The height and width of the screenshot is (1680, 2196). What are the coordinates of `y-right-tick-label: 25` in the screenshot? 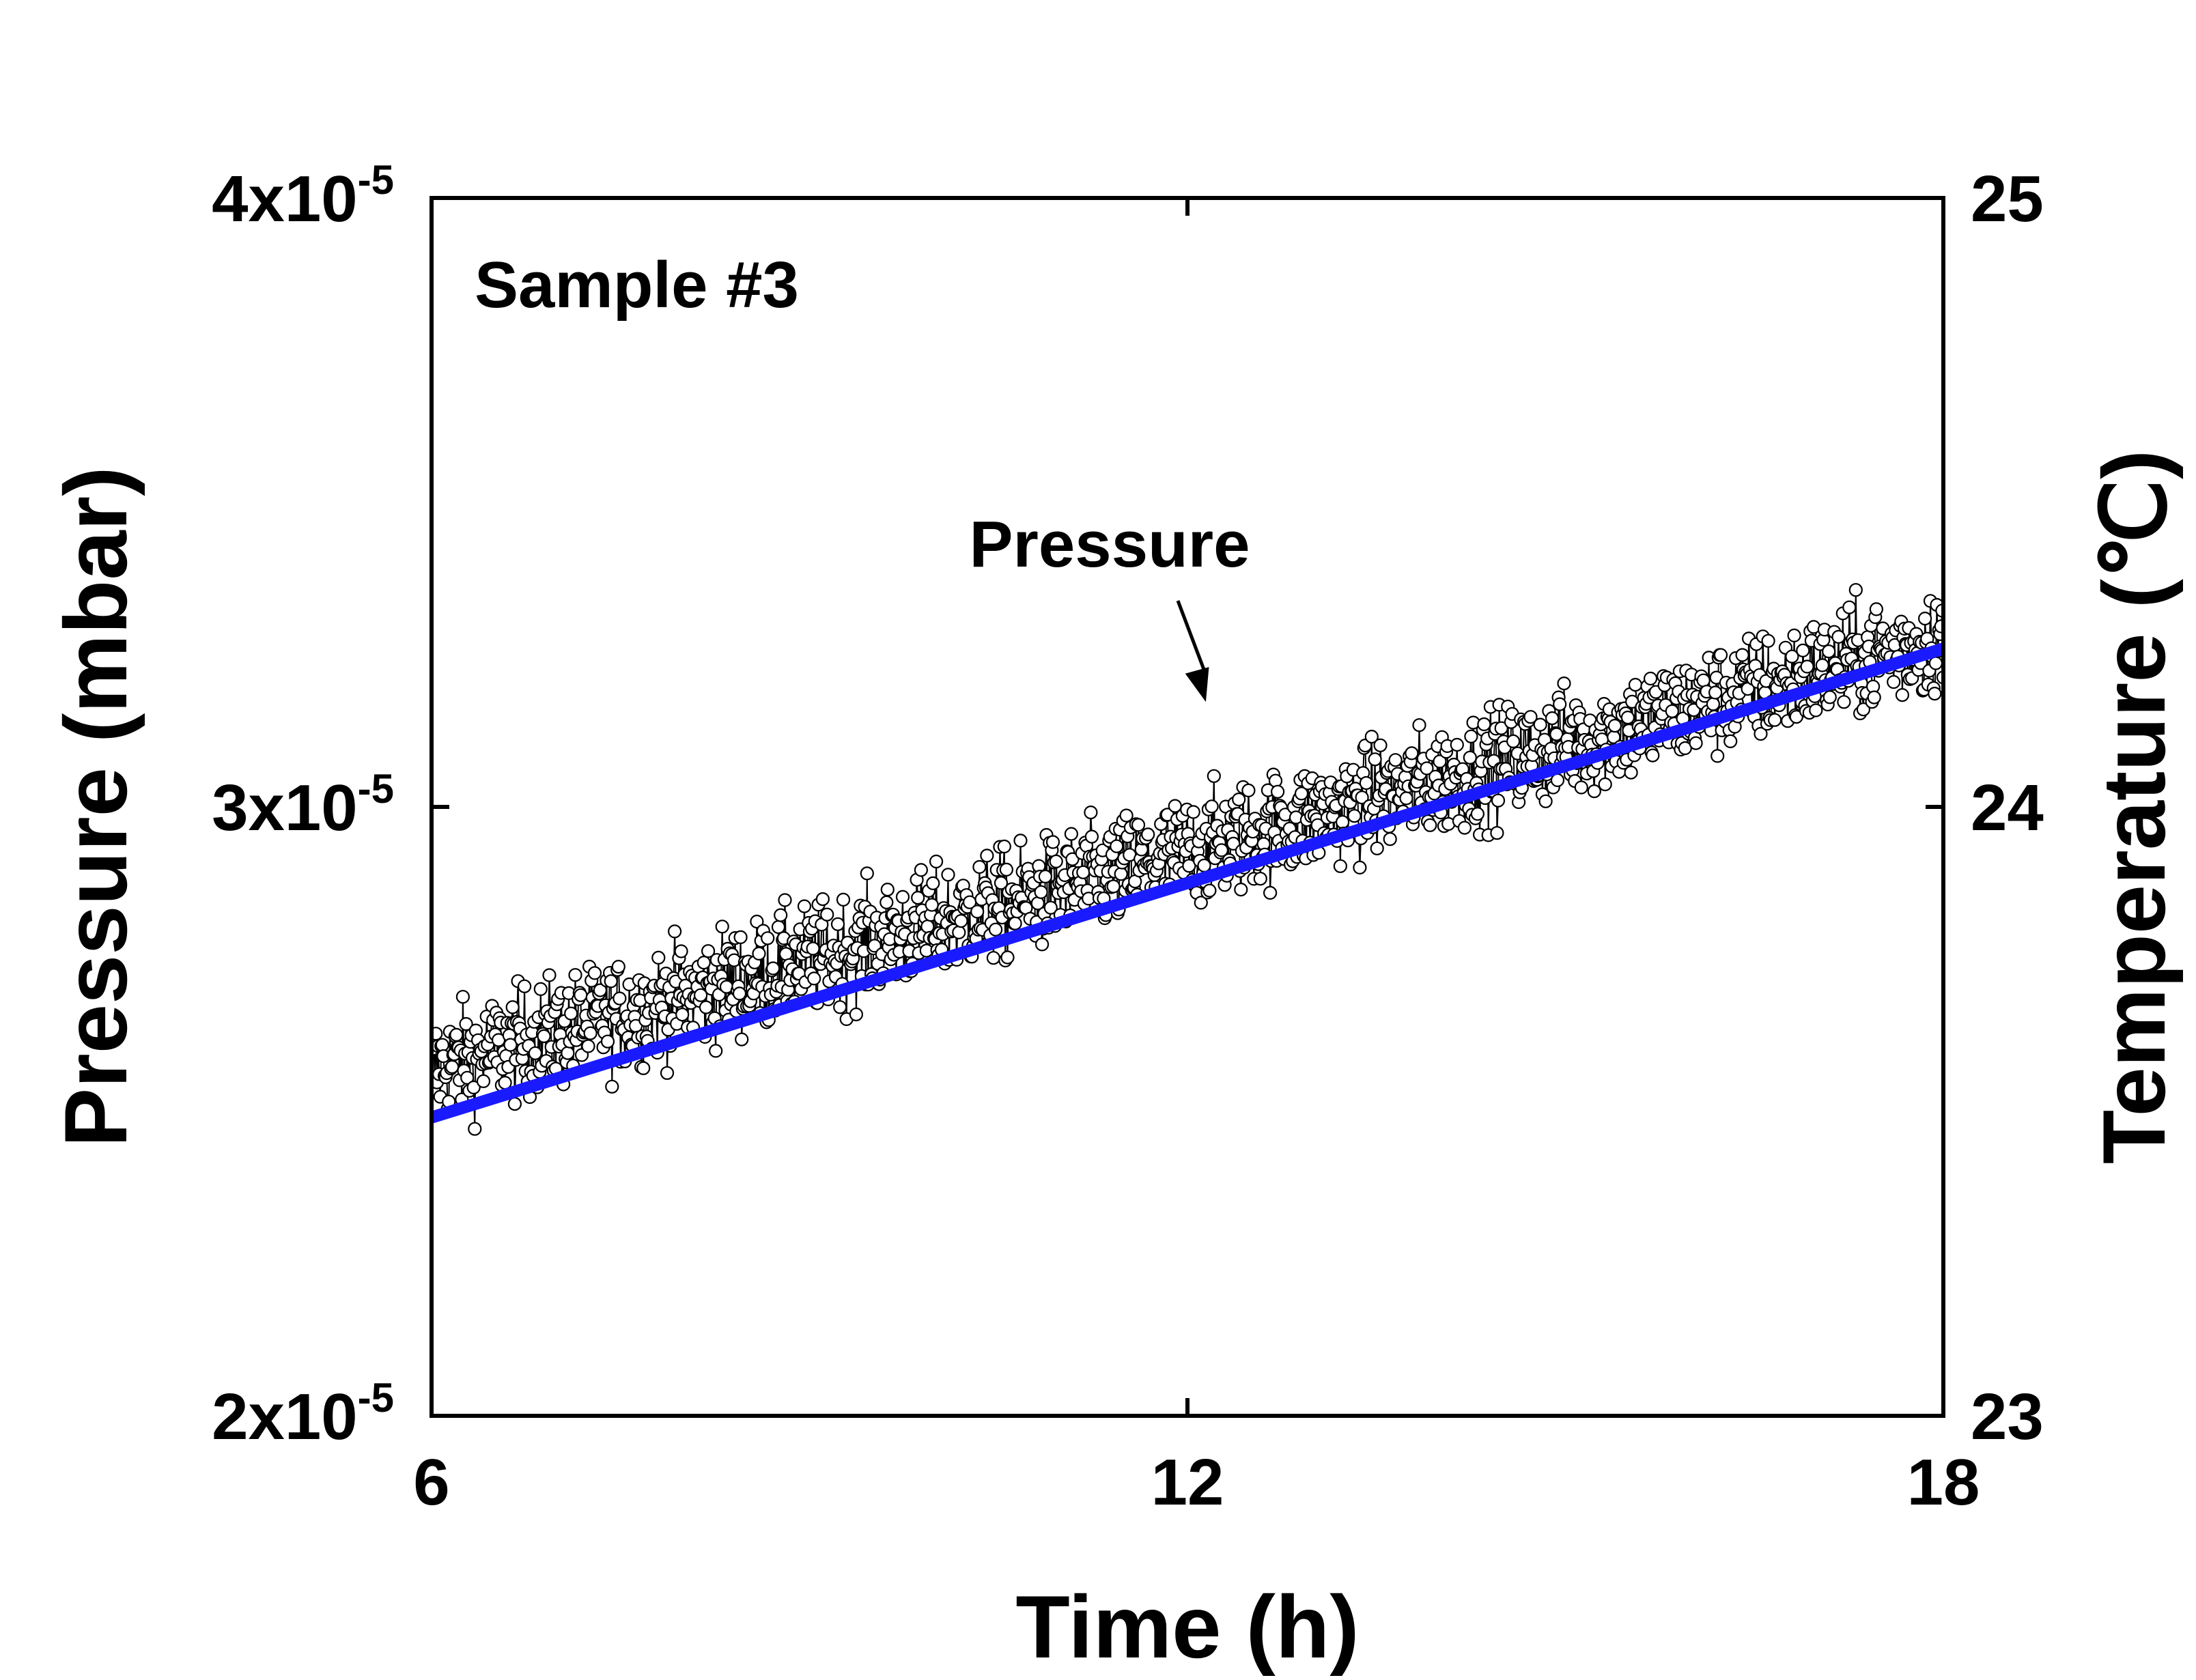 It's located at (2008, 199).